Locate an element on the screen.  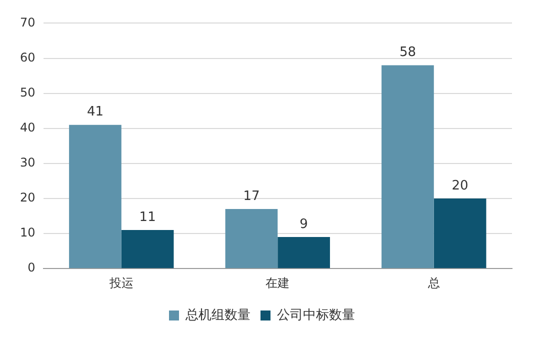
data-label: 20 is located at coordinates (460, 186).